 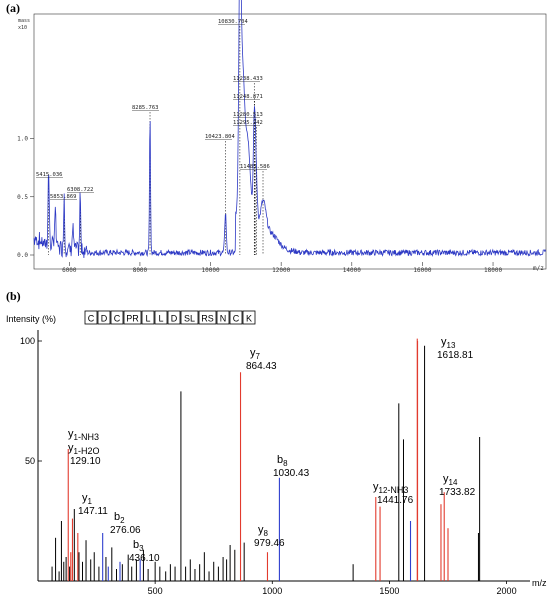 What do you see at coordinates (493, 270) in the screenshot?
I see `x-tick-label: 18000` at bounding box center [493, 270].